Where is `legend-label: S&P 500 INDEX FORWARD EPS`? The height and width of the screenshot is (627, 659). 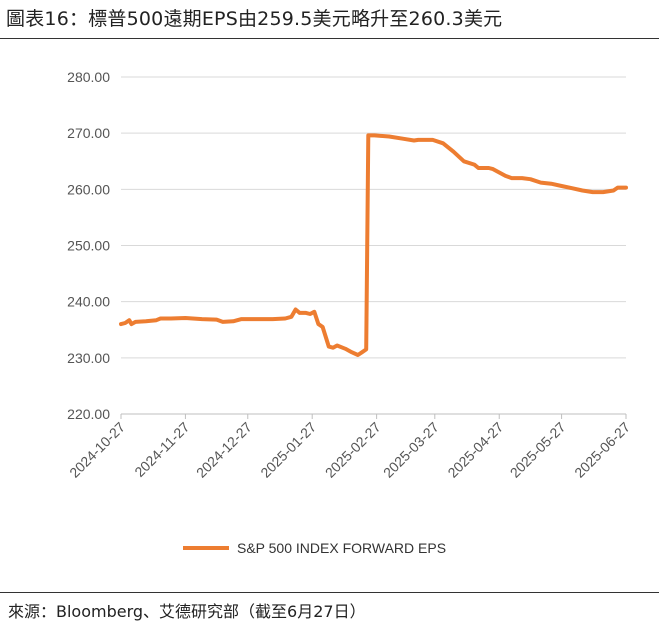 legend-label: S&P 500 INDEX FORWARD EPS is located at coordinates (341, 548).